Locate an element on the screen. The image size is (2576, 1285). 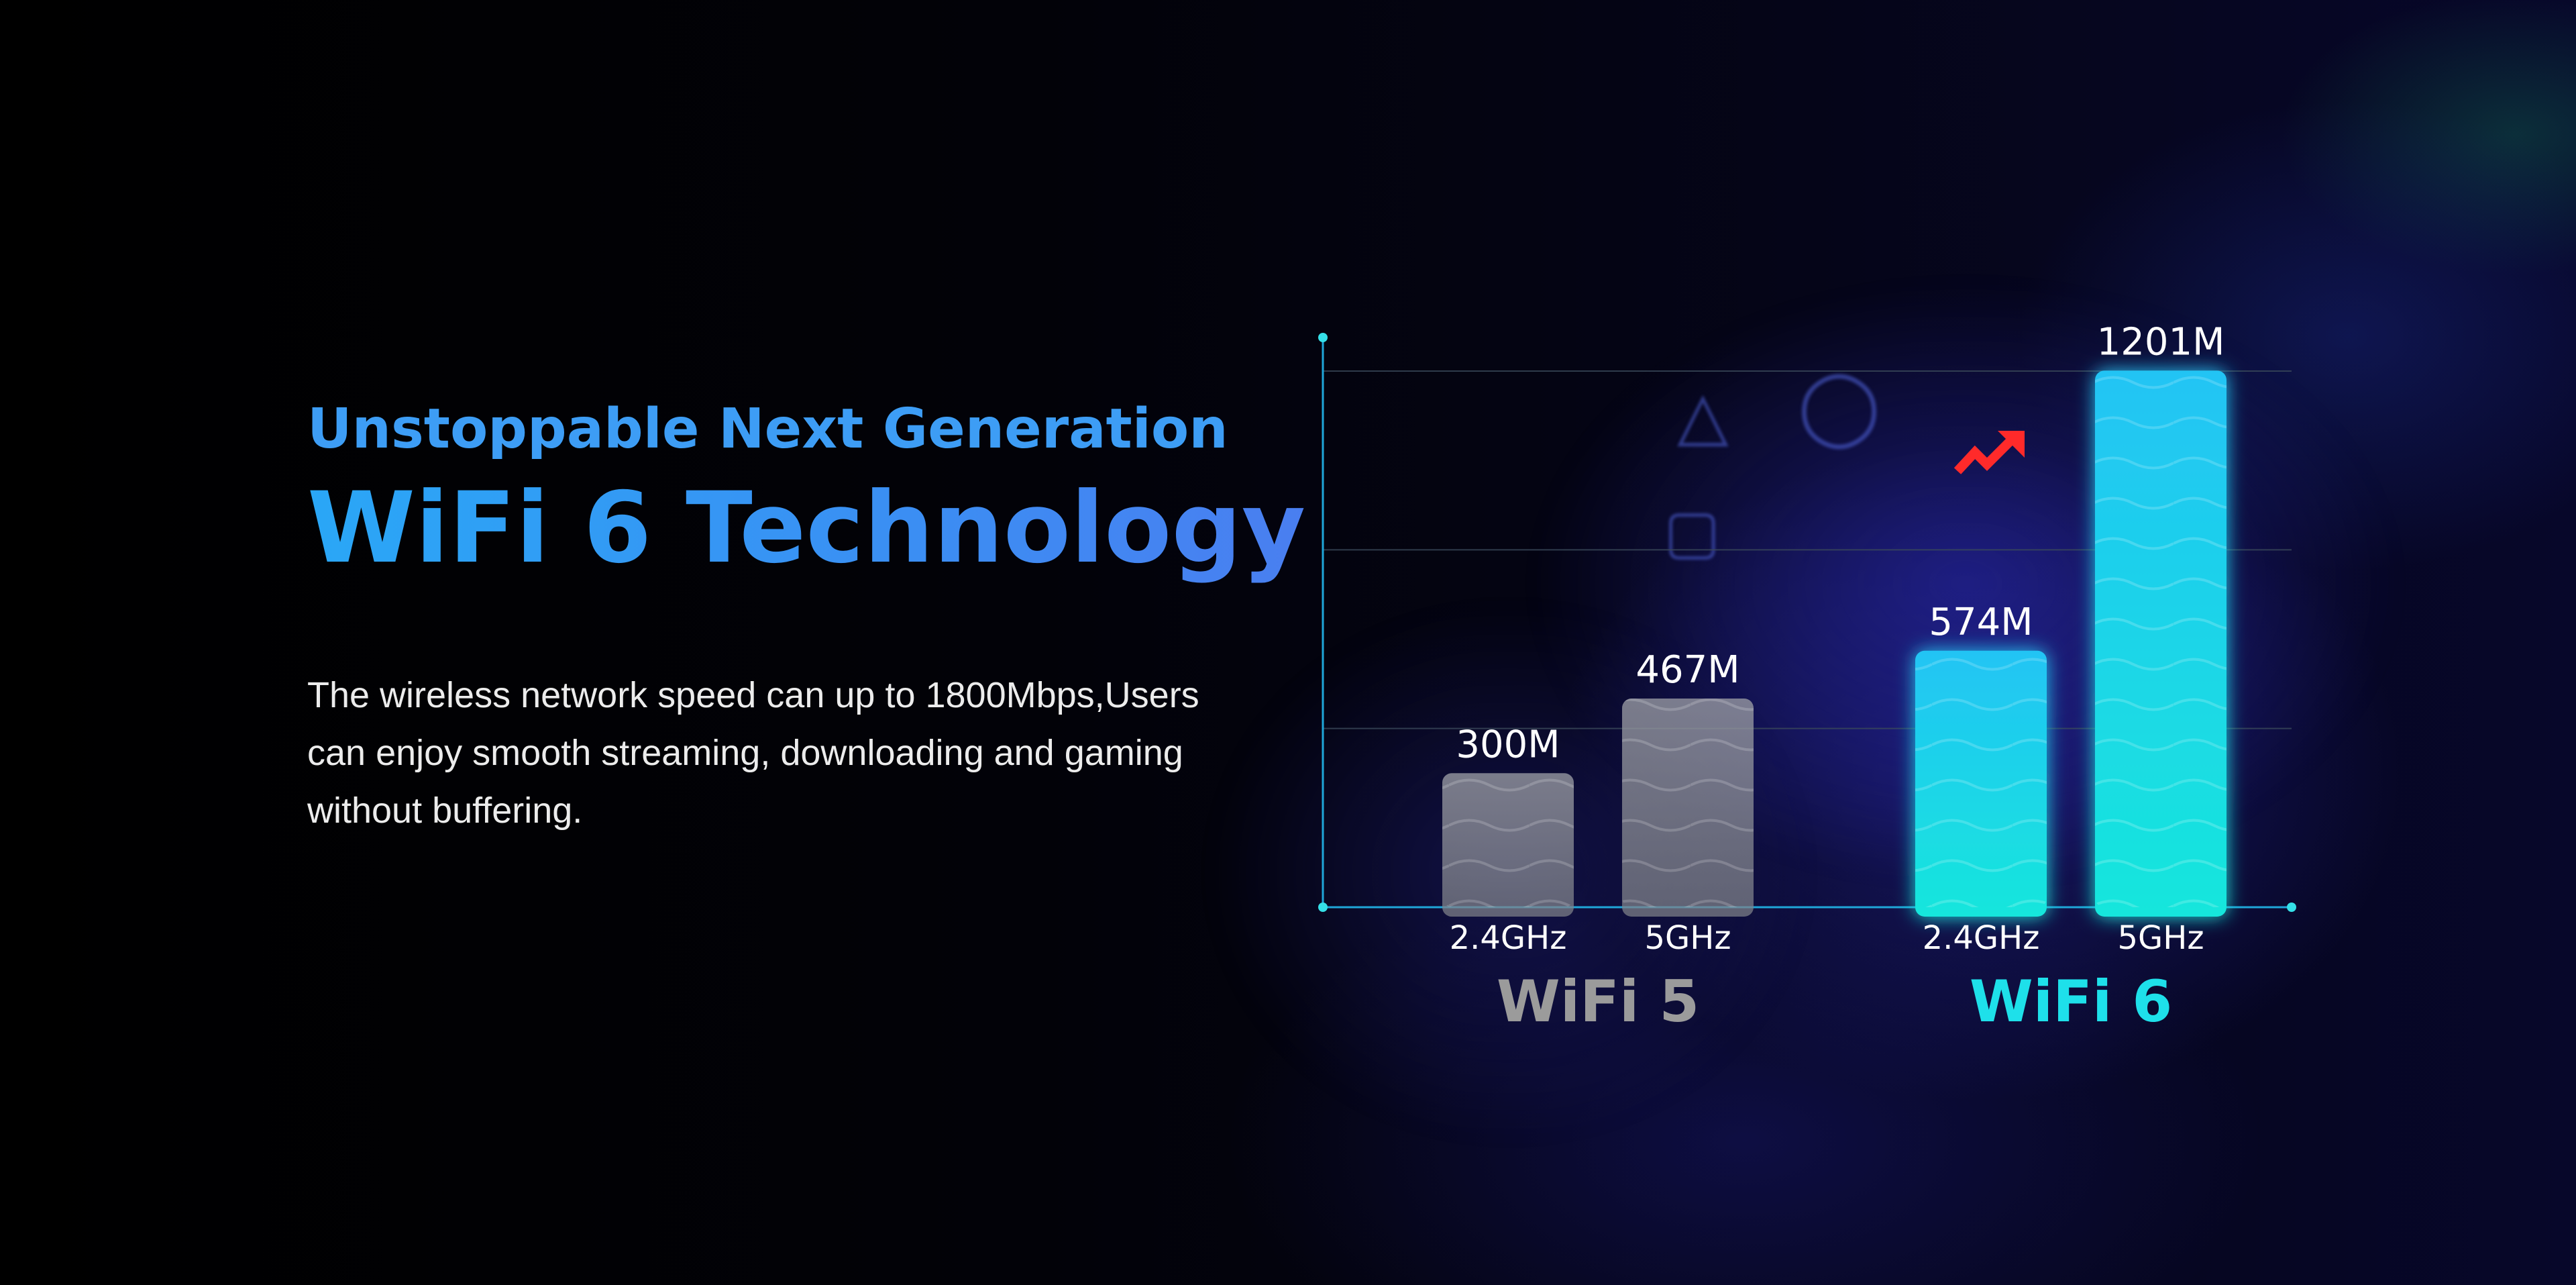
arrow-head is located at coordinates (2011, 445).